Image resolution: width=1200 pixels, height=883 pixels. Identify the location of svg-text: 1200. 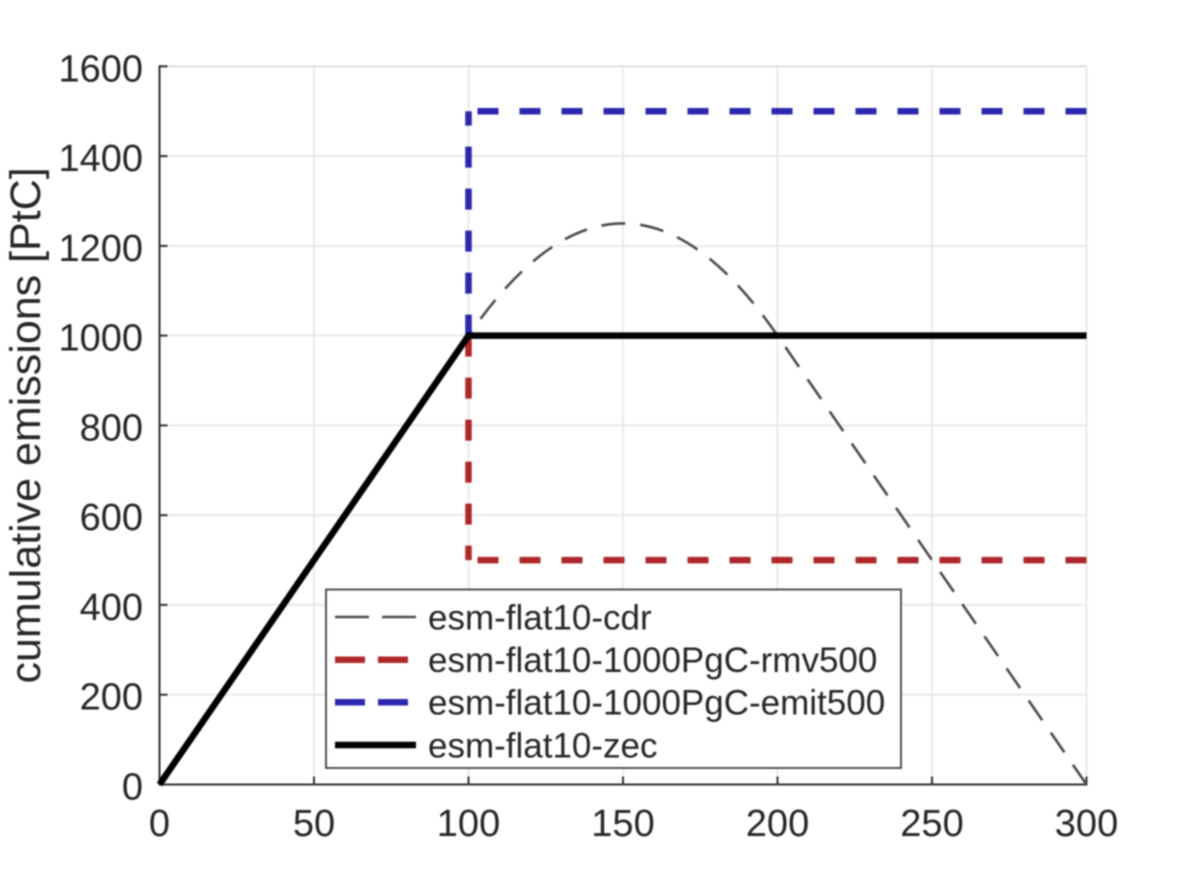
(100, 249).